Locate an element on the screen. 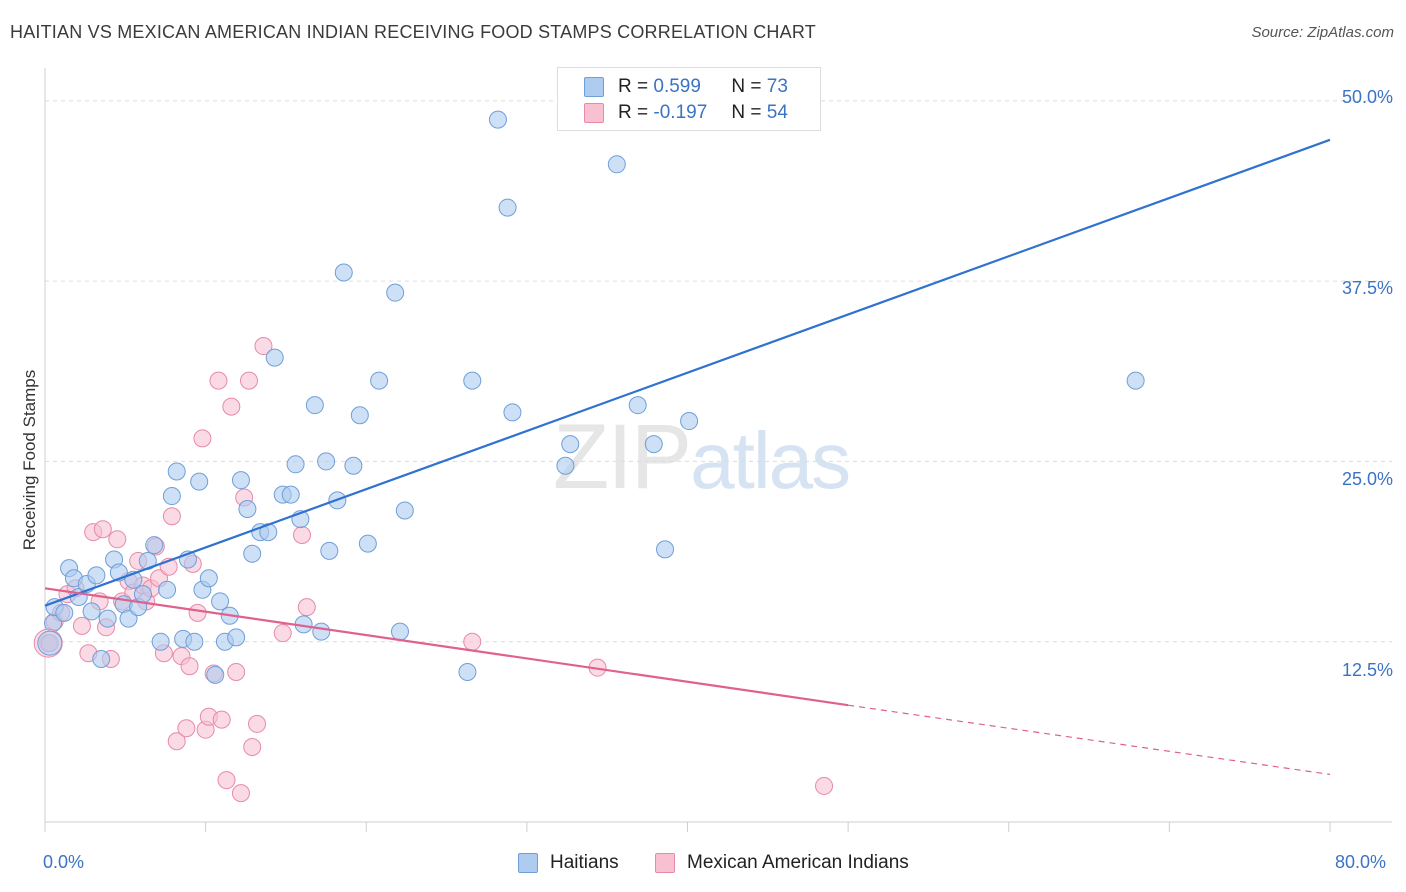 The height and width of the screenshot is (892, 1406). watermark-zip: ZIP is located at coordinates (622, 457).